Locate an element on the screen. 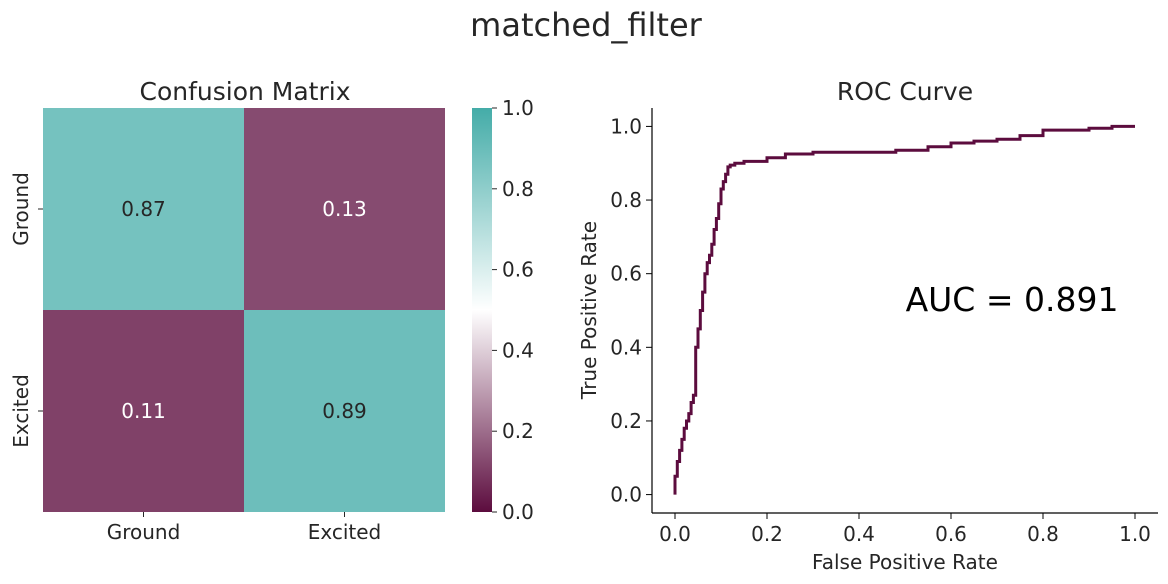 The width and height of the screenshot is (1168, 584). roc-y-tick-label: 0.4 is located at coordinates (626, 347).